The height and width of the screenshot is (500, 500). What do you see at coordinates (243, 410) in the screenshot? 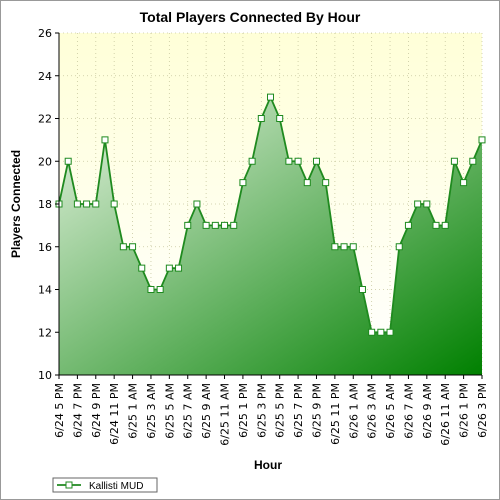
I see `x-tick-label: 6/25 1 PM` at bounding box center [243, 410].